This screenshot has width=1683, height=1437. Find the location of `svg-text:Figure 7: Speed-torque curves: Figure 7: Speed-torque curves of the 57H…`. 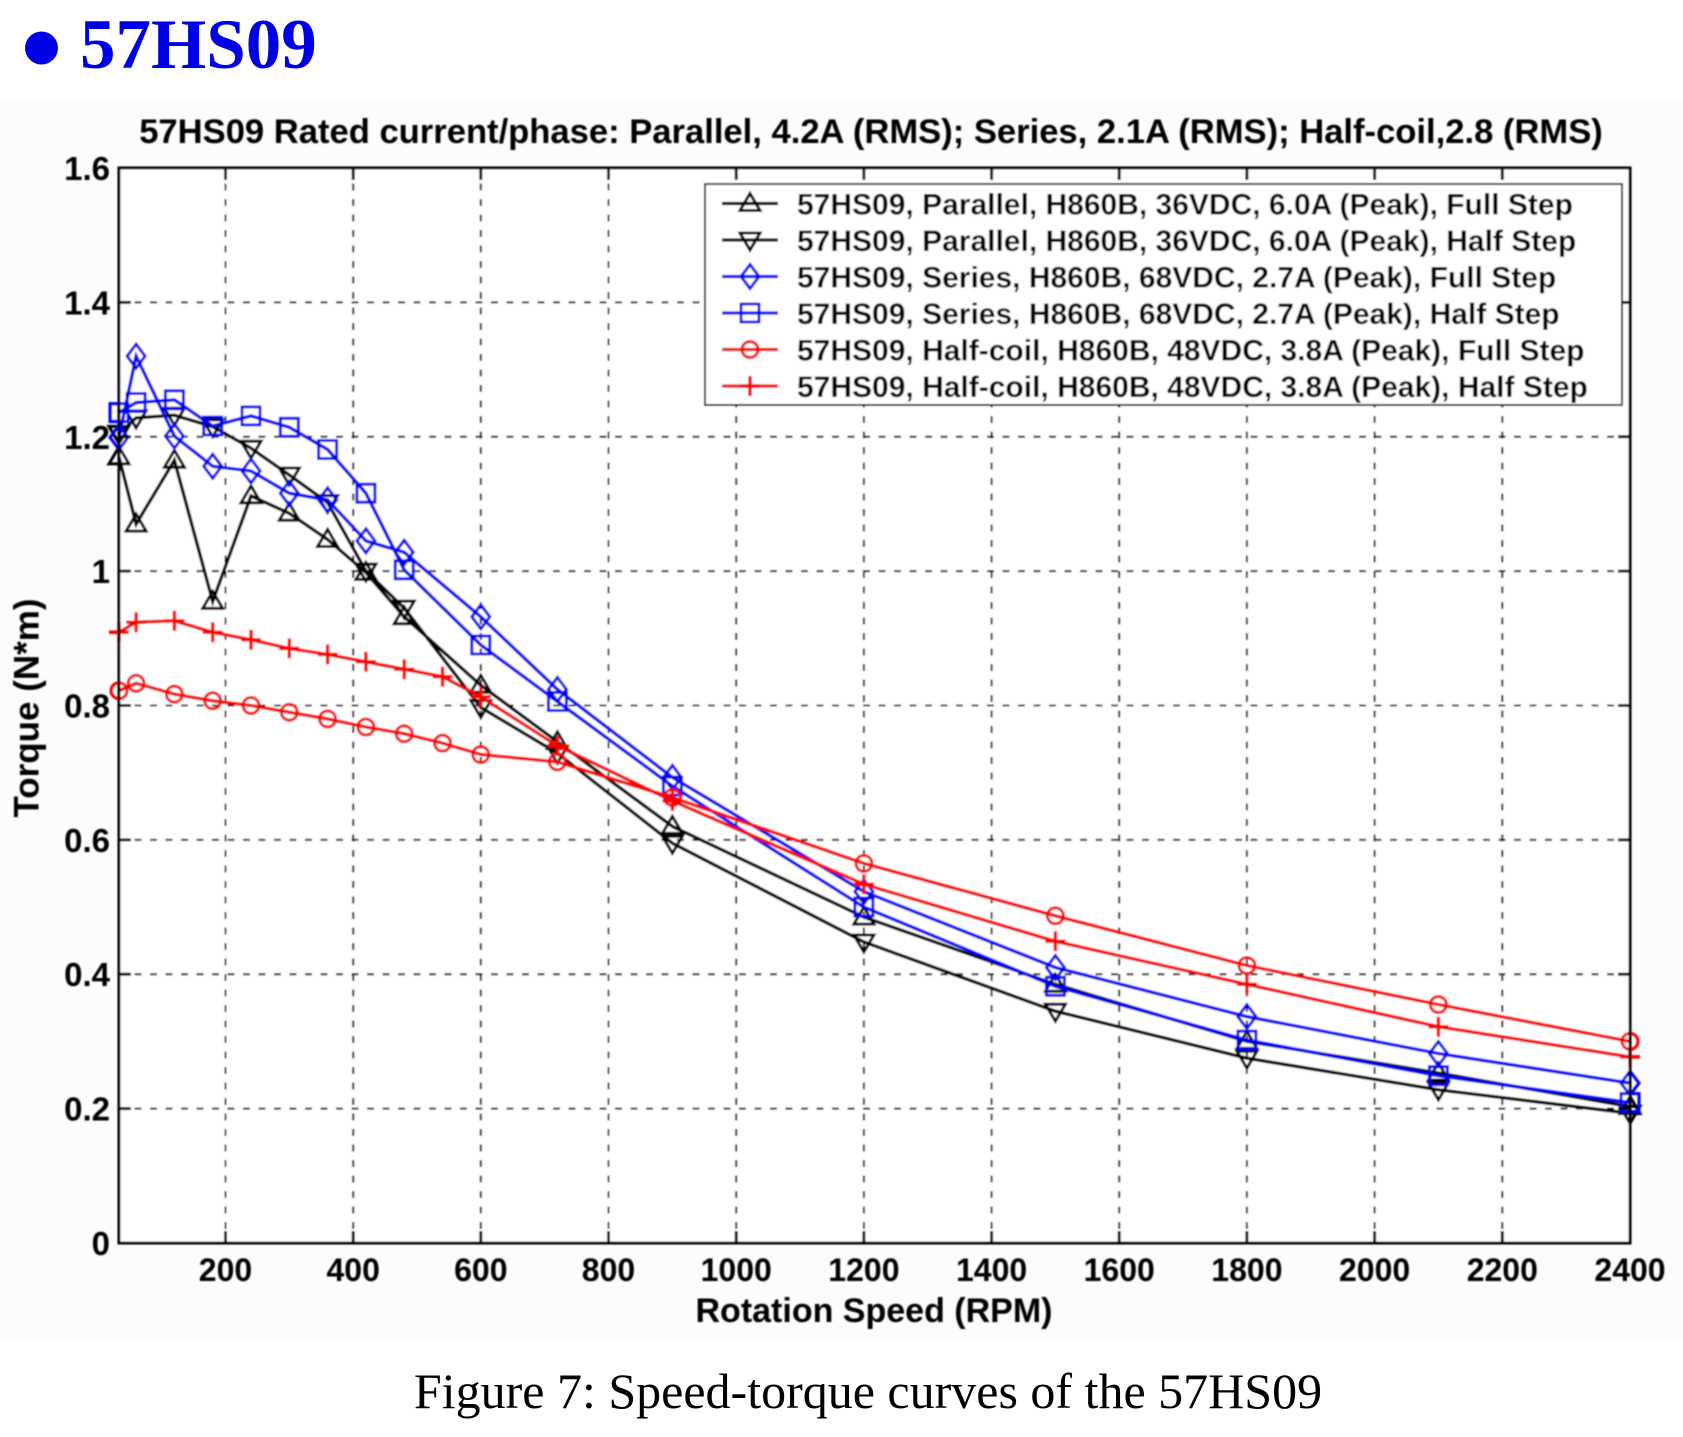

svg-text:Figure 7: Speed-torque curves: Figure 7: Speed-torque curves of the 57H… is located at coordinates (868, 1391).